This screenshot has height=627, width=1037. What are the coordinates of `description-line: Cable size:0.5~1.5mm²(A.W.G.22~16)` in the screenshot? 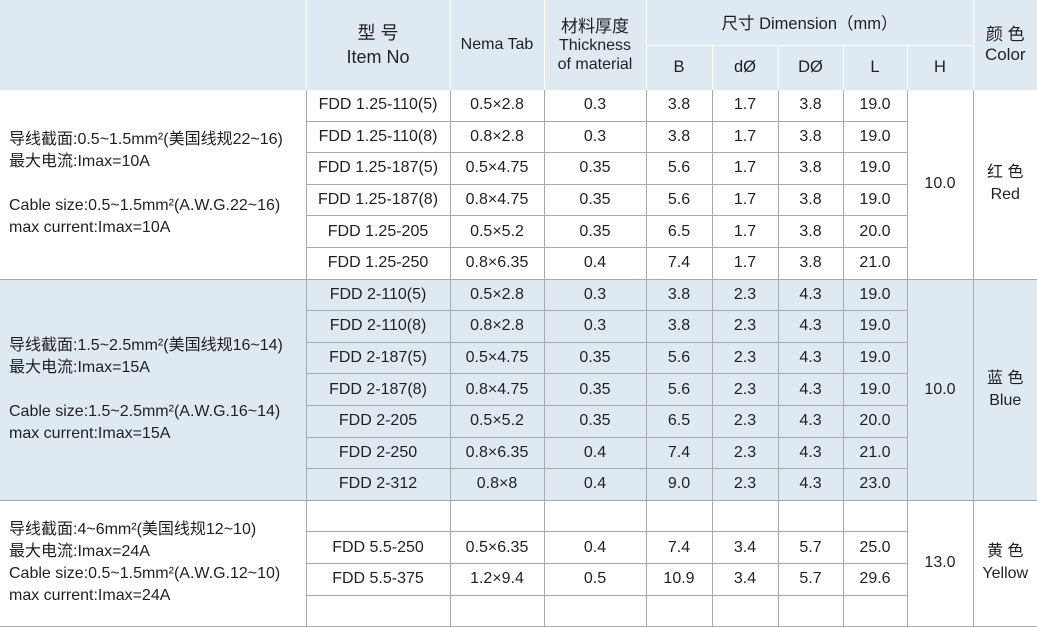 It's located at (157, 206).